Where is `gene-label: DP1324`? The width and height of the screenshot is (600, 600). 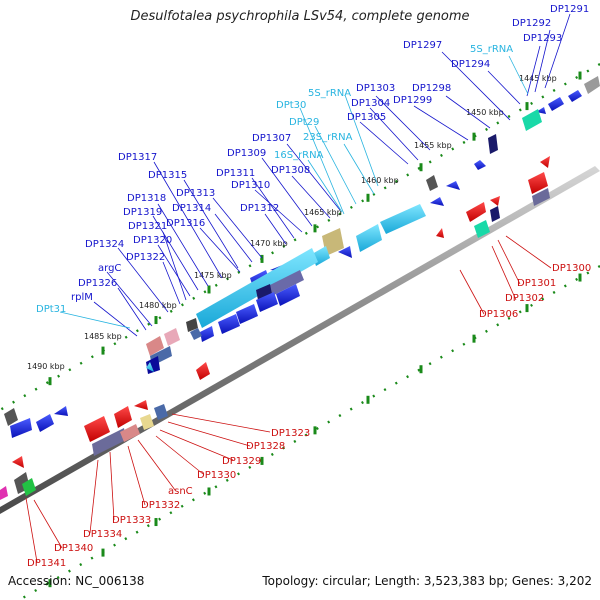 gene-label: DP1324 is located at coordinates (104, 244).